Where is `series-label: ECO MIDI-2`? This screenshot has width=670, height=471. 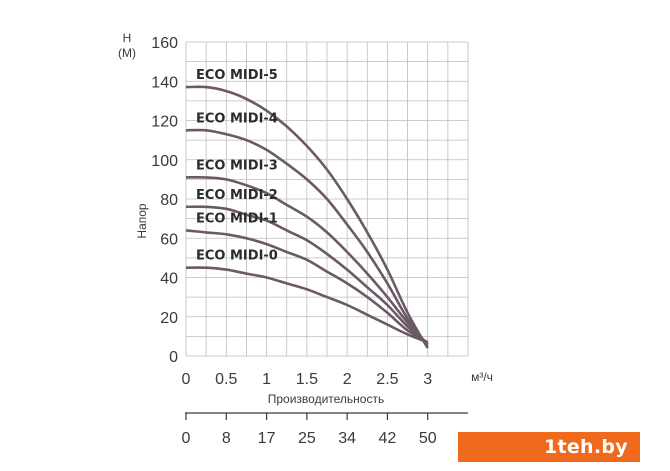
series-label: ECO MIDI-2 is located at coordinates (237, 195).